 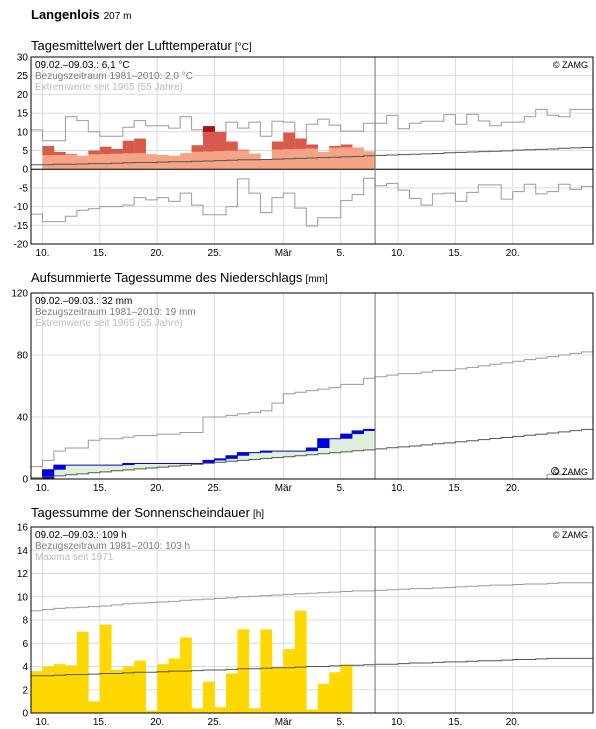 I want to click on precipitation-unit: [mm], so click(x=316, y=279).